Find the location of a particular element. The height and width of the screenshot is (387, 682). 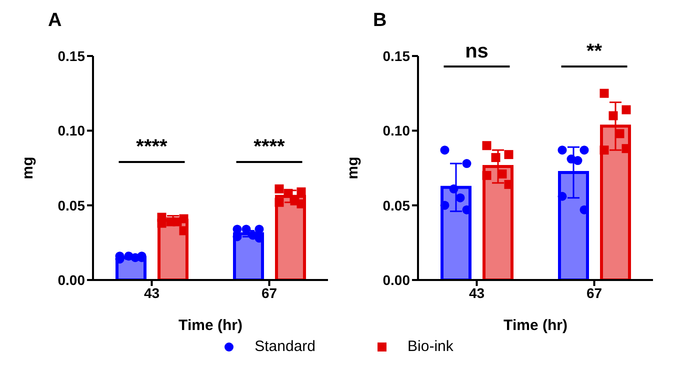

annotation: ns is located at coordinates (476, 51).